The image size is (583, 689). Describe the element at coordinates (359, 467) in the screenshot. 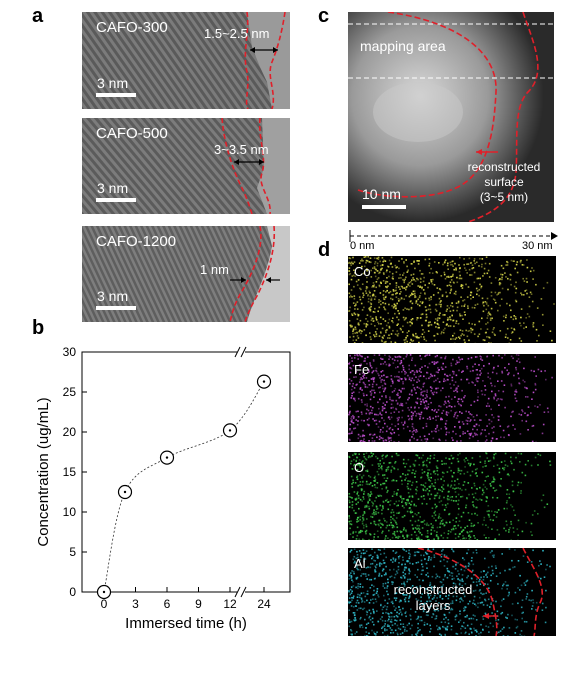

I see `element-label: O` at that location.